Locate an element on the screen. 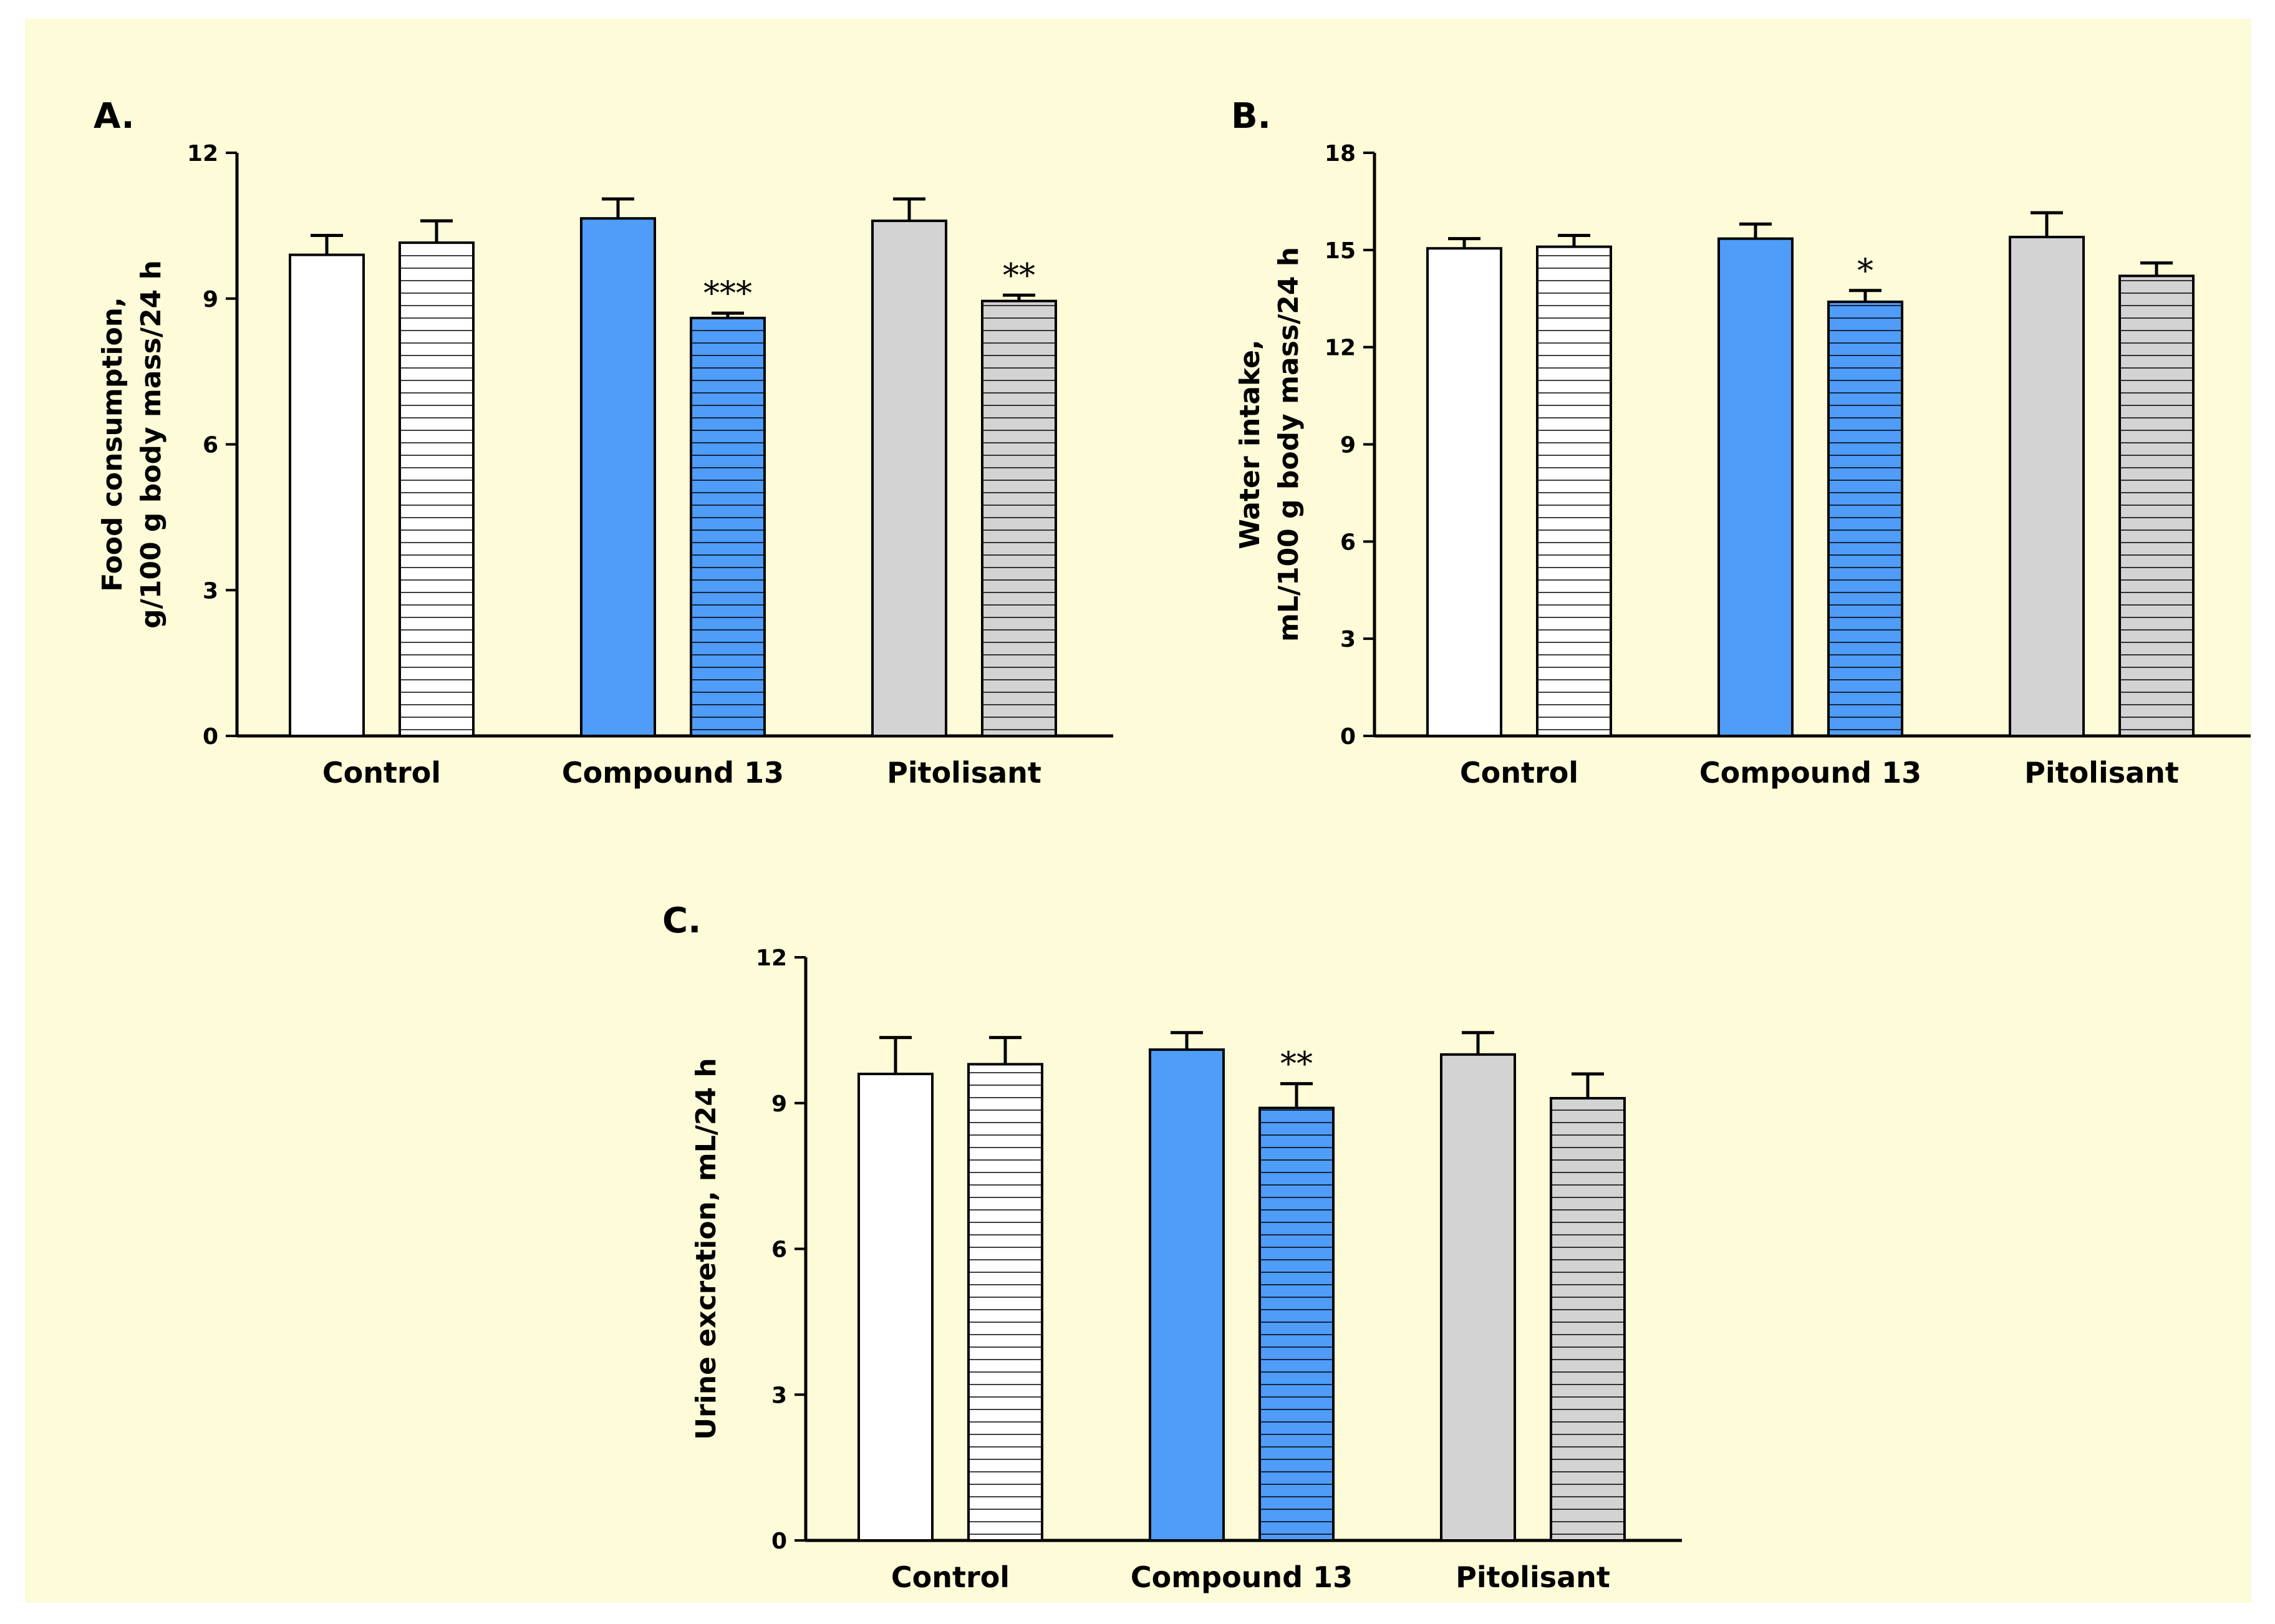 The image size is (2275, 1624). y-axis-title-line: g/100 g body mass/24 h is located at coordinates (151, 444).